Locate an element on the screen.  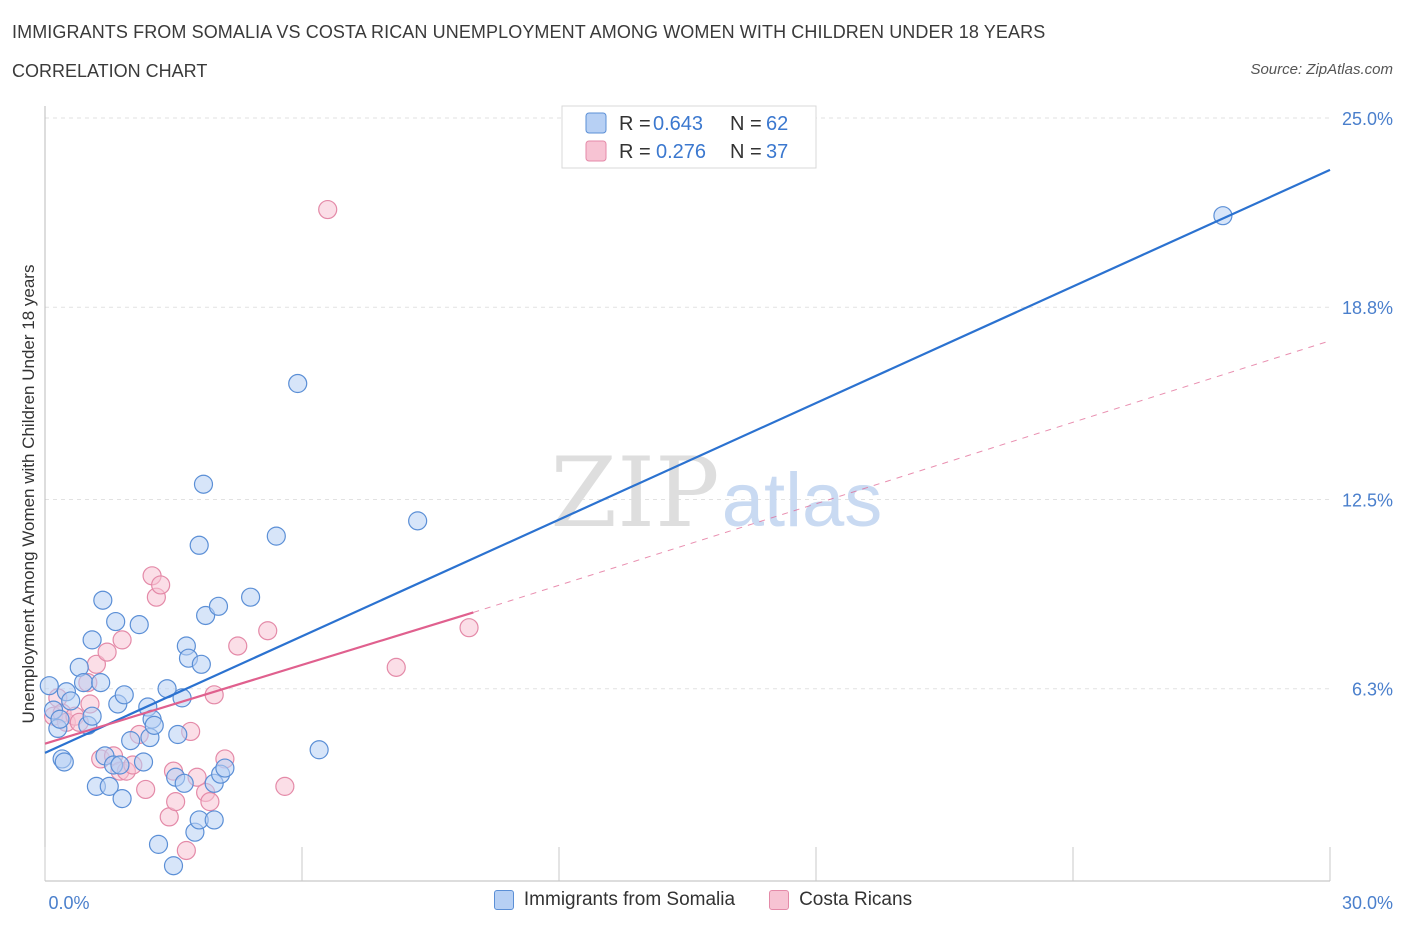
legend-n-label-somalia: N = is located at coordinates (746, 124).